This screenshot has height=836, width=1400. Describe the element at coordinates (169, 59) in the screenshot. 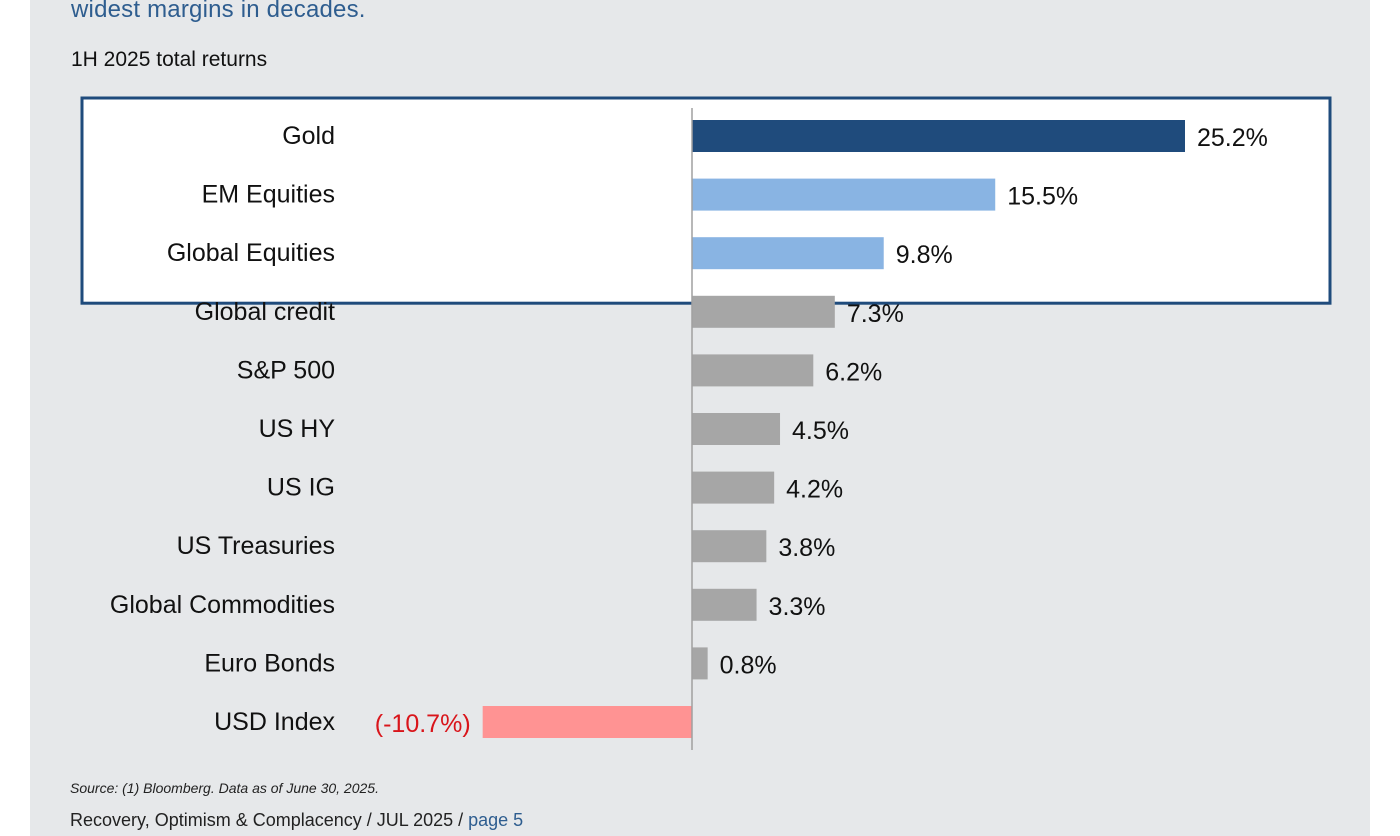

I see `chart-title: 1H 2025 total returns` at that location.